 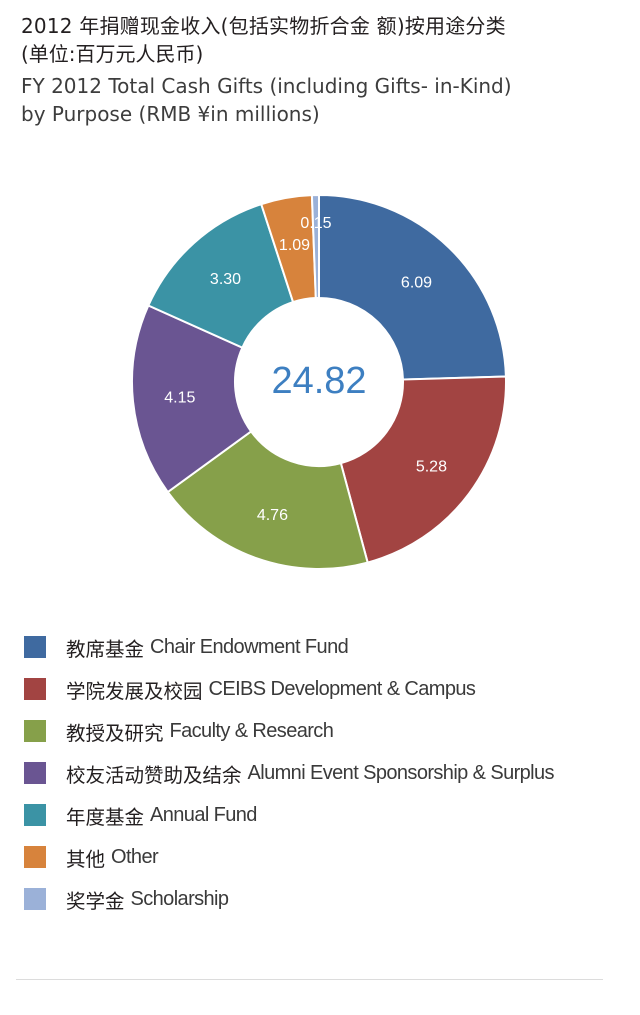 What do you see at coordinates (249, 646) in the screenshot?
I see `legend-label-en: Chair Endowment Fund` at bounding box center [249, 646].